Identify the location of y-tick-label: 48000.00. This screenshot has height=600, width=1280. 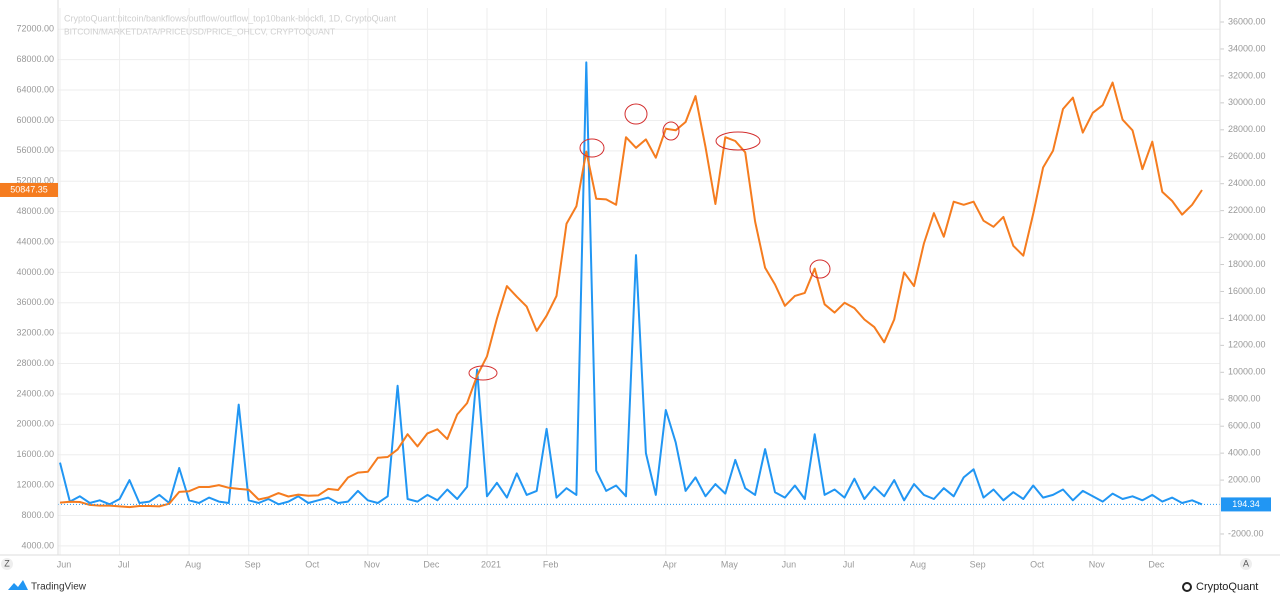
(35, 211).